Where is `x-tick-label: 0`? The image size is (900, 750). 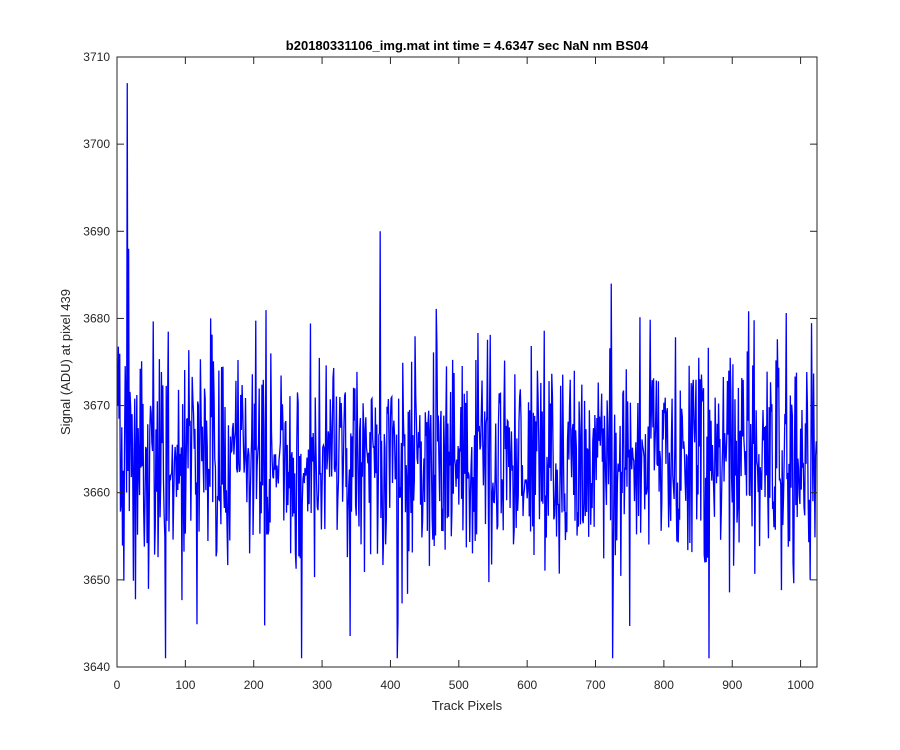 x-tick-label: 0 is located at coordinates (117, 685).